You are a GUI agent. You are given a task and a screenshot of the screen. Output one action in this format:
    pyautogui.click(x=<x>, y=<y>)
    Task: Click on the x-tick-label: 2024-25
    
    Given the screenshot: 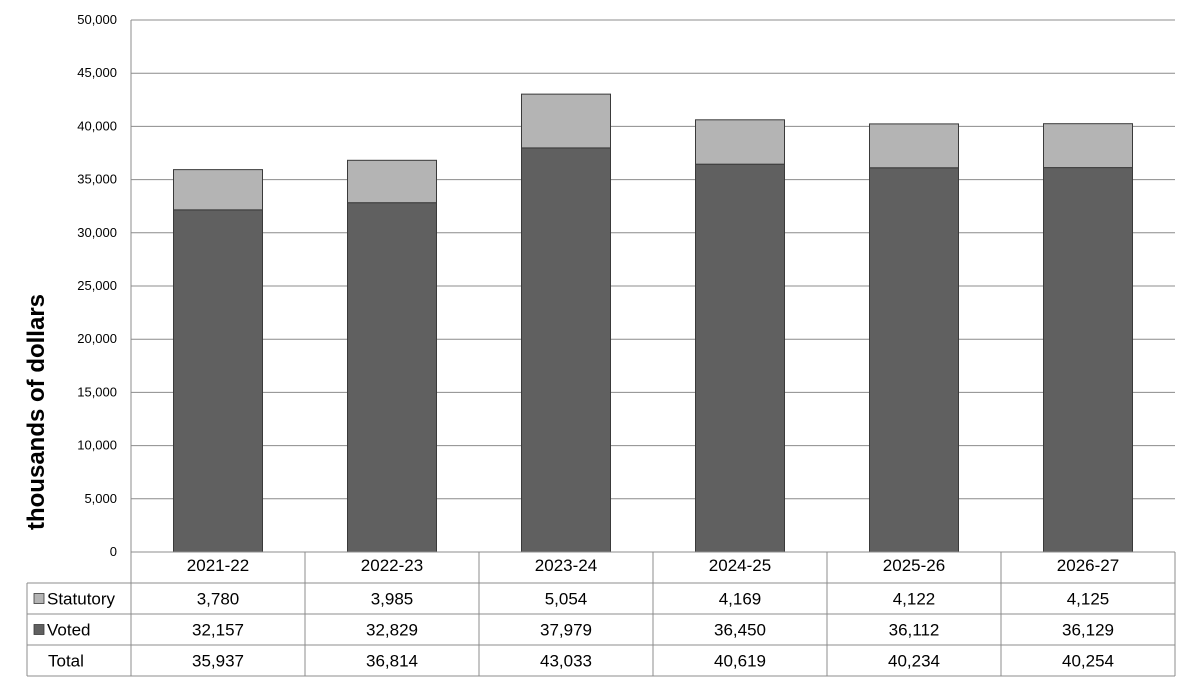 What is the action you would take?
    pyautogui.click(x=740, y=565)
    